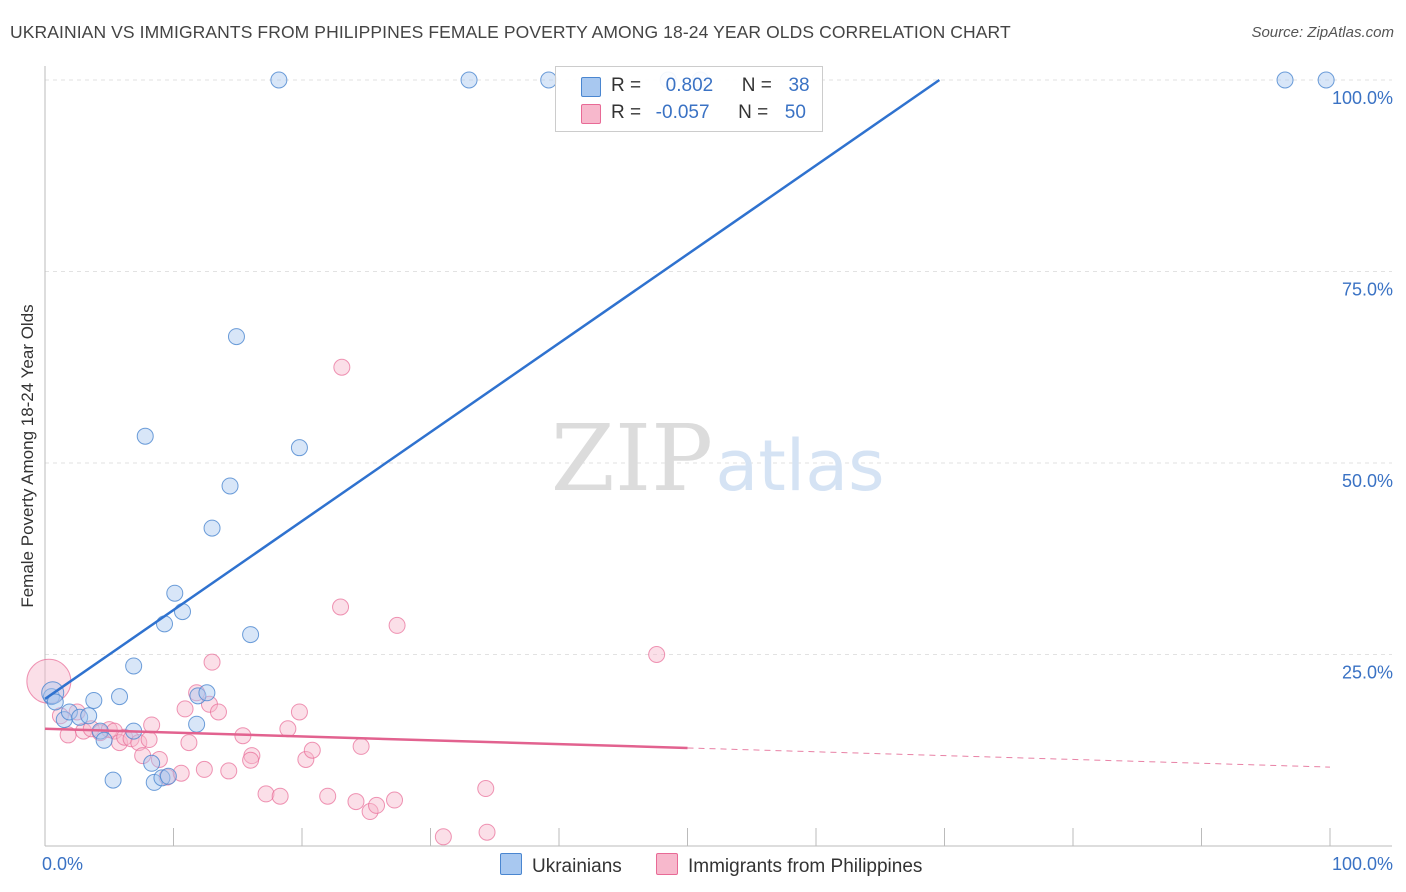 This screenshot has width=1406, height=892. What do you see at coordinates (27, 456) in the screenshot?
I see `y-axis-label: Female Poverty Among 18-24 Year Olds` at bounding box center [27, 456].